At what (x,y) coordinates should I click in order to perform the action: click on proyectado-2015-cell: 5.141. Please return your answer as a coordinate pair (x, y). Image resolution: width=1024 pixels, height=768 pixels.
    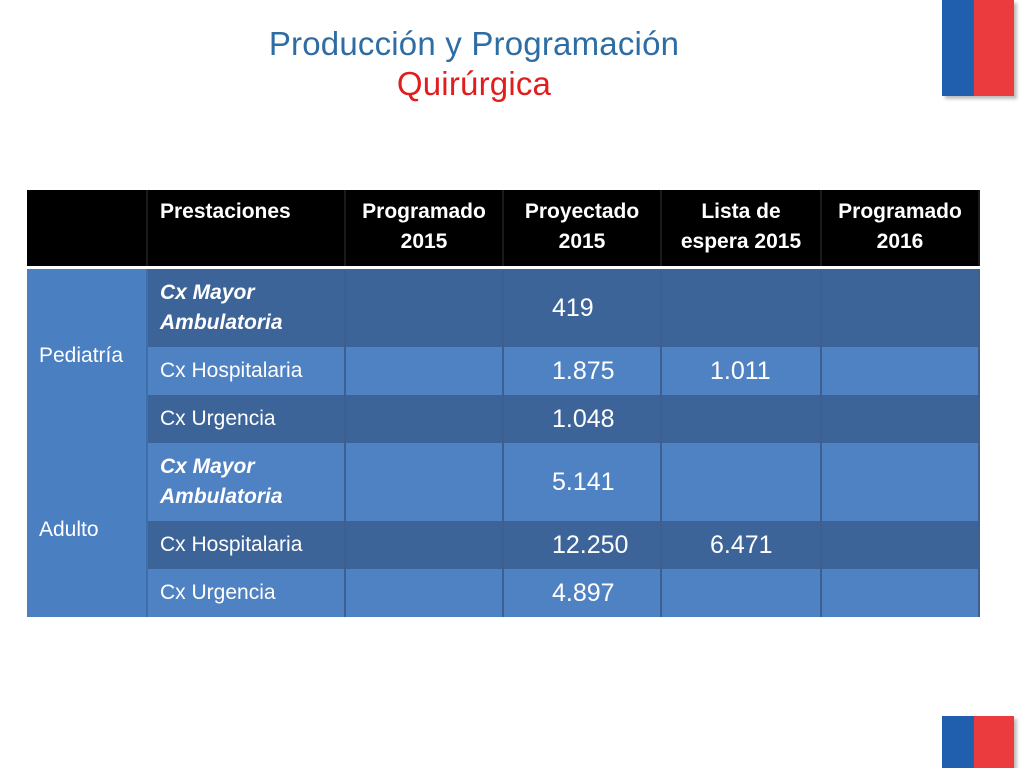
    Looking at the image, I should click on (582, 482).